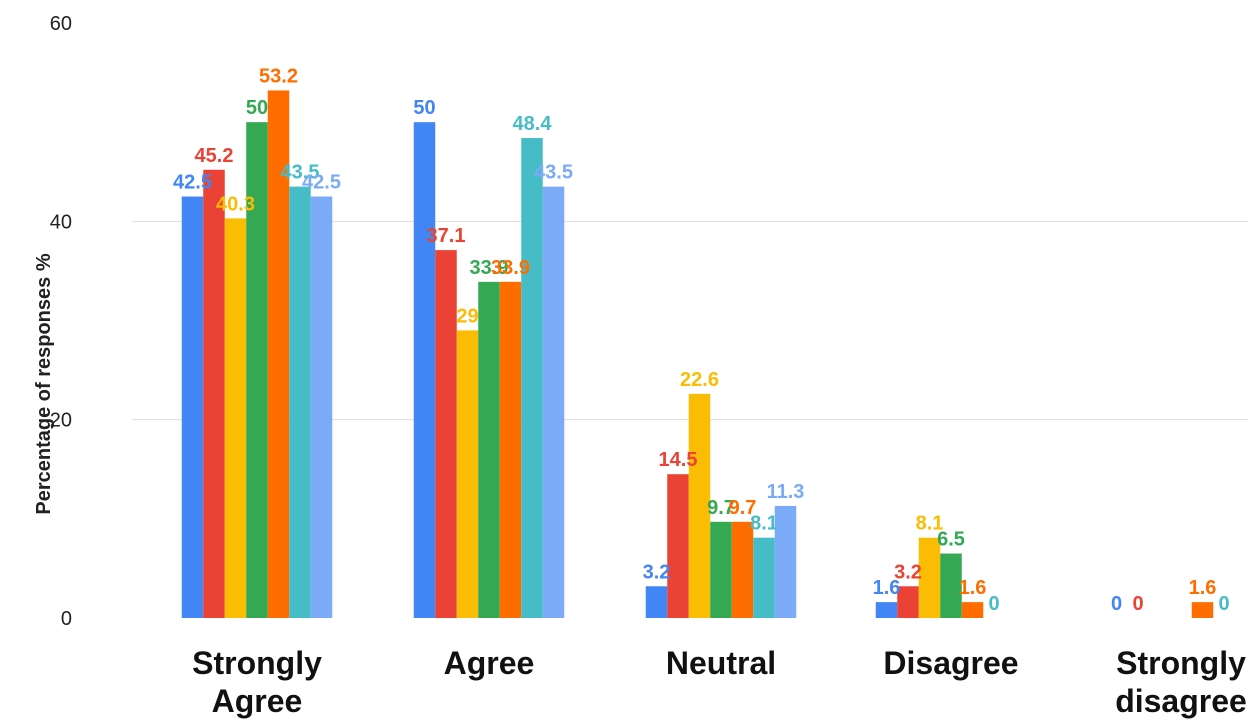 This screenshot has height=724, width=1260. What do you see at coordinates (44, 383) in the screenshot?
I see `y-axis-title: Percentage of responses %` at bounding box center [44, 383].